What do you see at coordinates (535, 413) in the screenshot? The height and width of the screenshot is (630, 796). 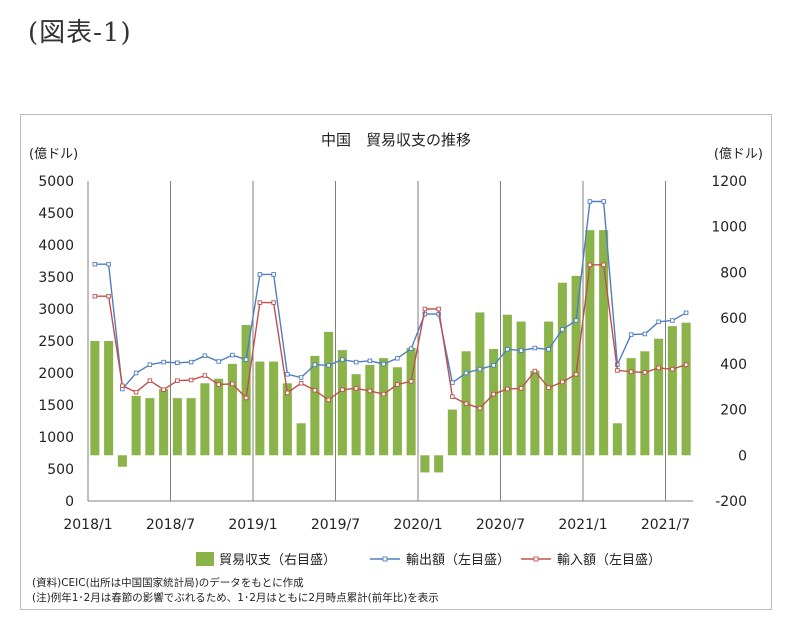 I see `bar-balance-2020/9` at bounding box center [535, 413].